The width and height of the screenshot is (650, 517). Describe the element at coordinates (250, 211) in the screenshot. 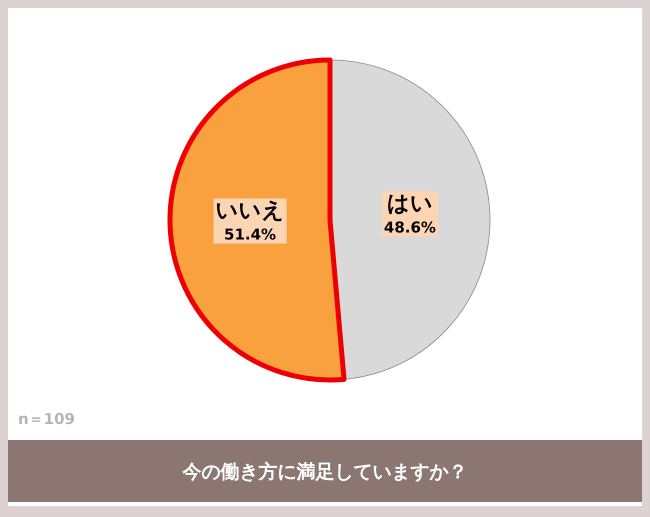

I see `slice-label: いいえ` at that location.